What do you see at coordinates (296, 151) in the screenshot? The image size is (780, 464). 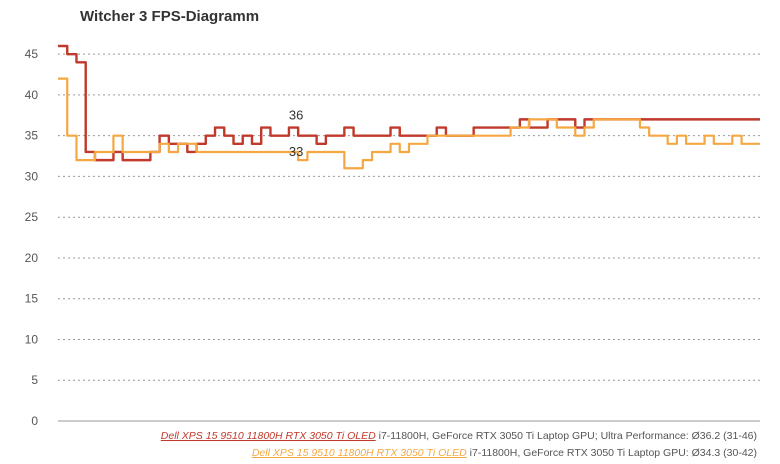 I see `data-label-series-2: 33` at bounding box center [296, 151].